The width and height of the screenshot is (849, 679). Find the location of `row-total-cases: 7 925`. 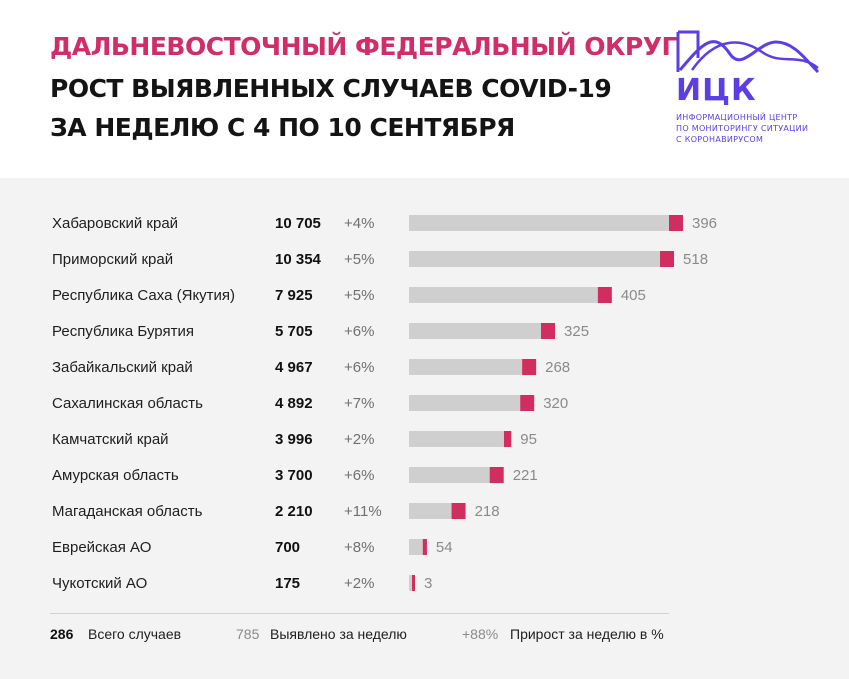

row-total-cases: 7 925 is located at coordinates (294, 295).